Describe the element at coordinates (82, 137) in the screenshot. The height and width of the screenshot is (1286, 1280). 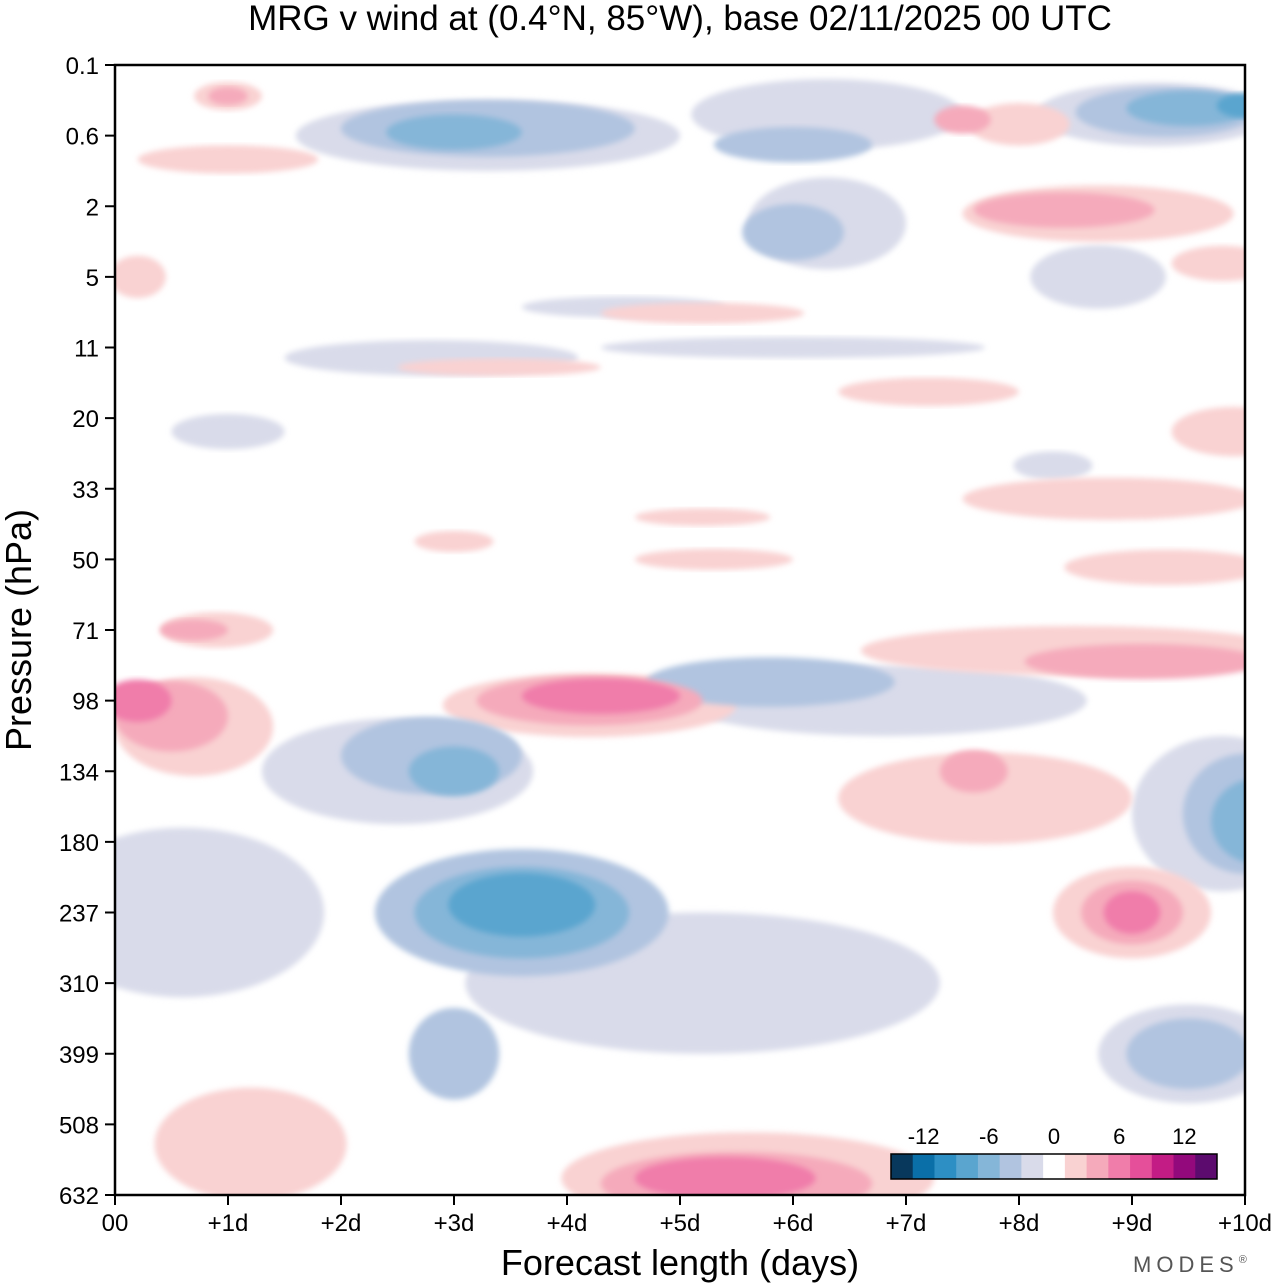
I see `y-tick-label-1: 0.6` at that location.